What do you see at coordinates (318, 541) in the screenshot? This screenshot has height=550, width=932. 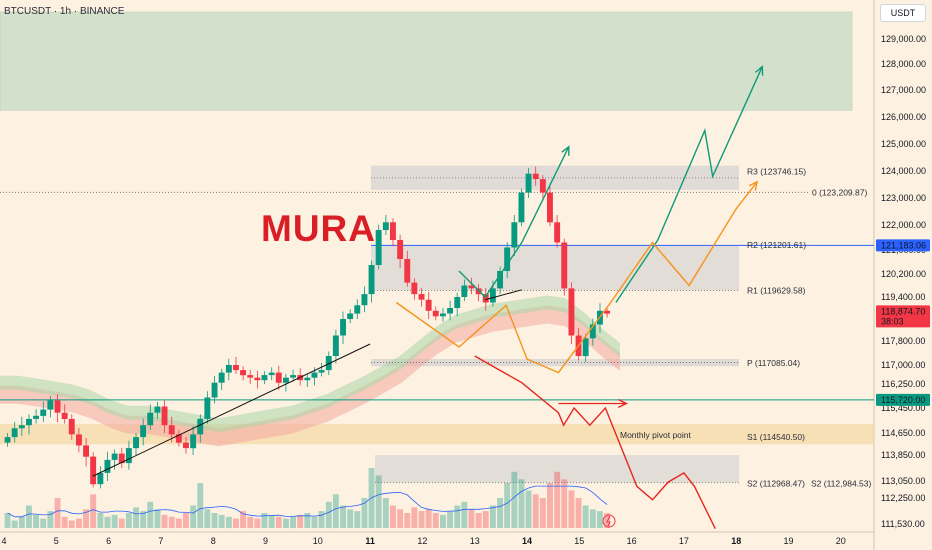 I see `x-tick-label: 10` at bounding box center [318, 541].